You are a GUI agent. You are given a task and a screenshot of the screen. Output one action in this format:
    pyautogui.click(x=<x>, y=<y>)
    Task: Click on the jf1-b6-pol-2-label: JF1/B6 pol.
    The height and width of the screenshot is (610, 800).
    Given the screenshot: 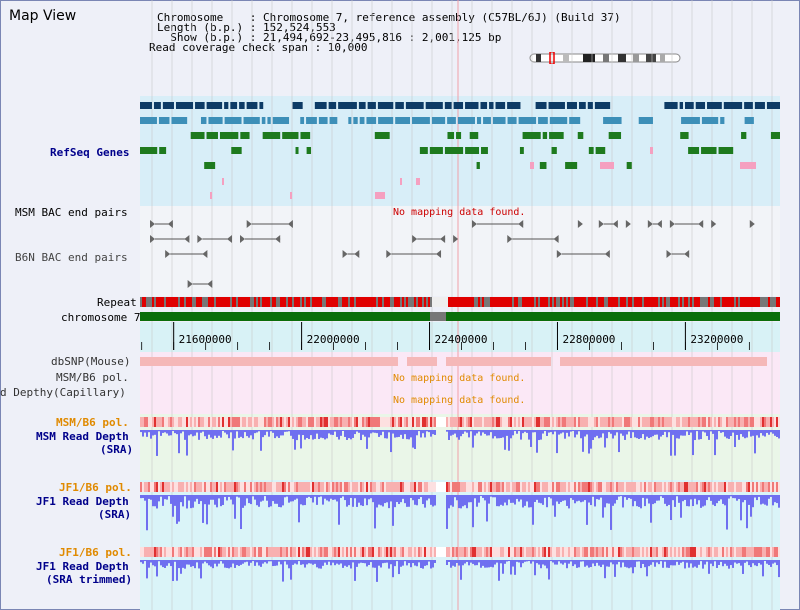 What is the action you would take?
    pyautogui.click(x=95, y=552)
    